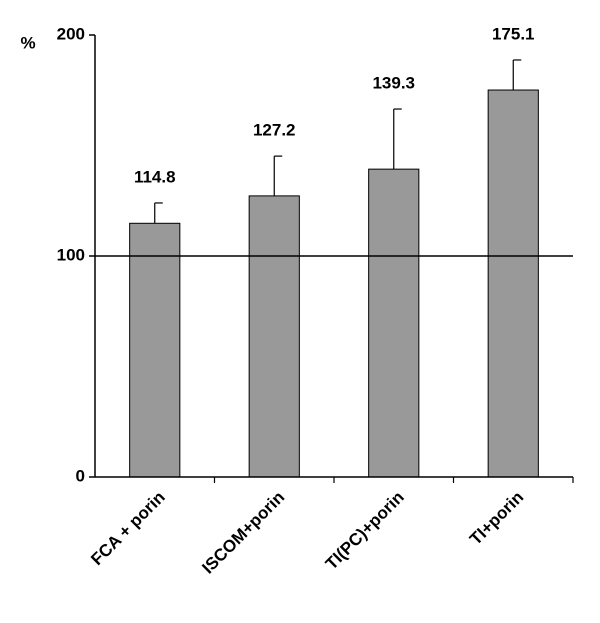 This screenshot has width=600, height=623. What do you see at coordinates (155, 176) in the screenshot?
I see `value-label: 114.8` at bounding box center [155, 176].